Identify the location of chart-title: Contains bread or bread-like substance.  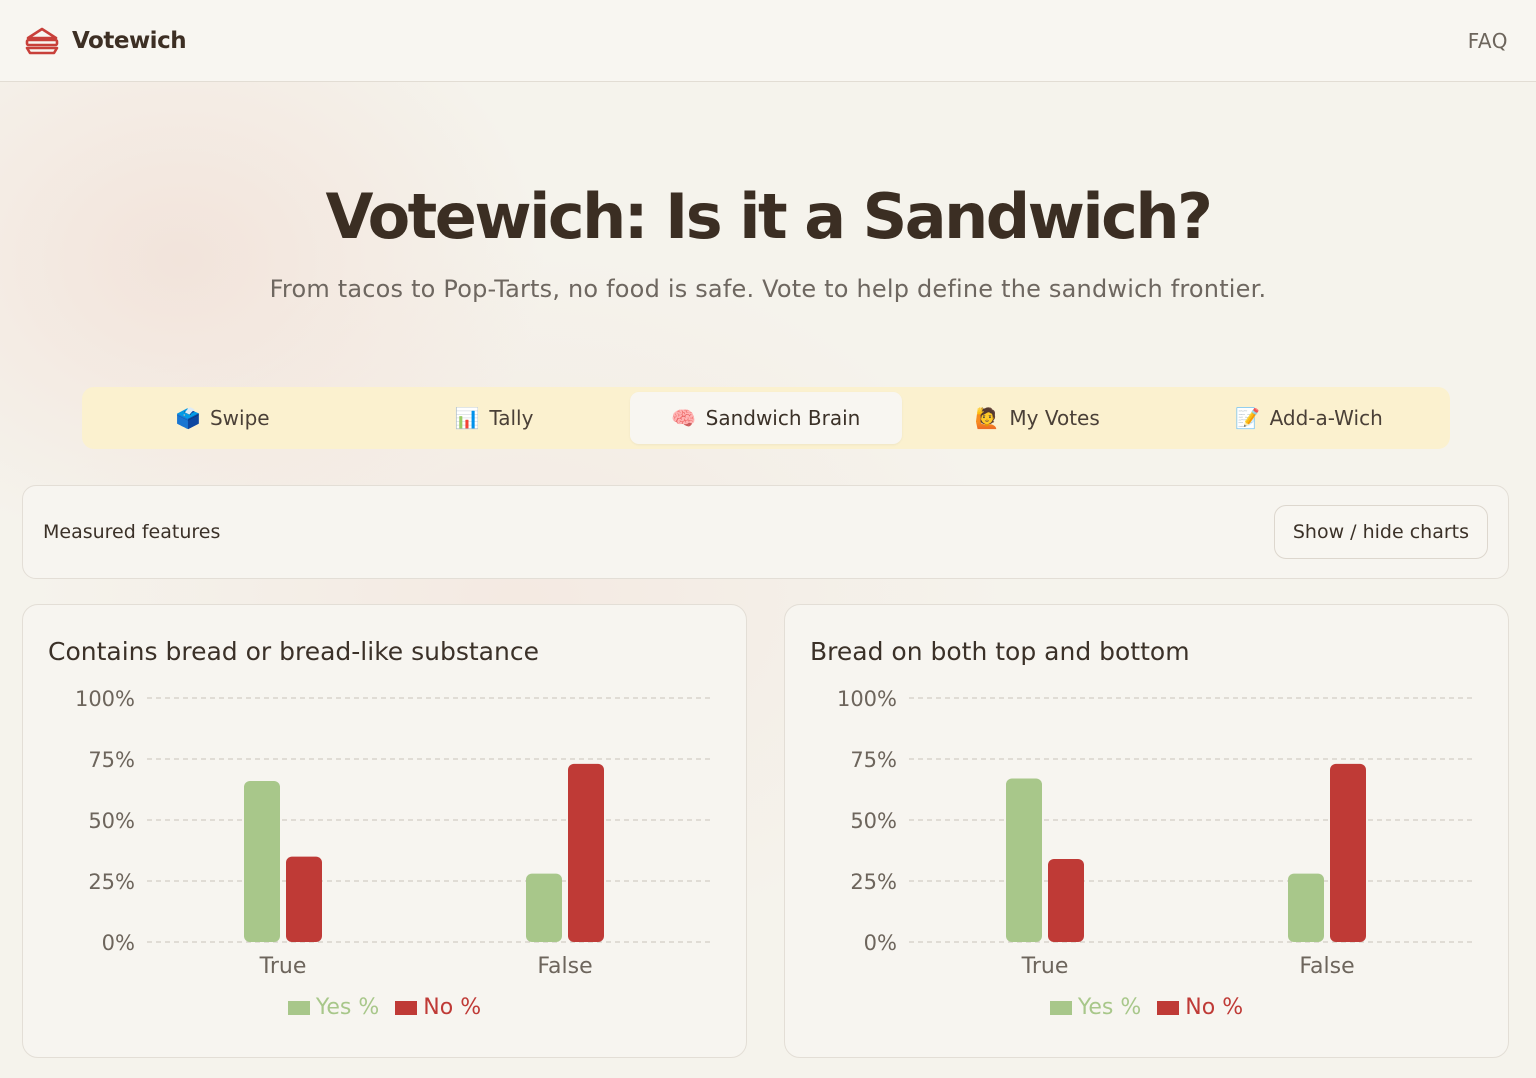
(293, 651).